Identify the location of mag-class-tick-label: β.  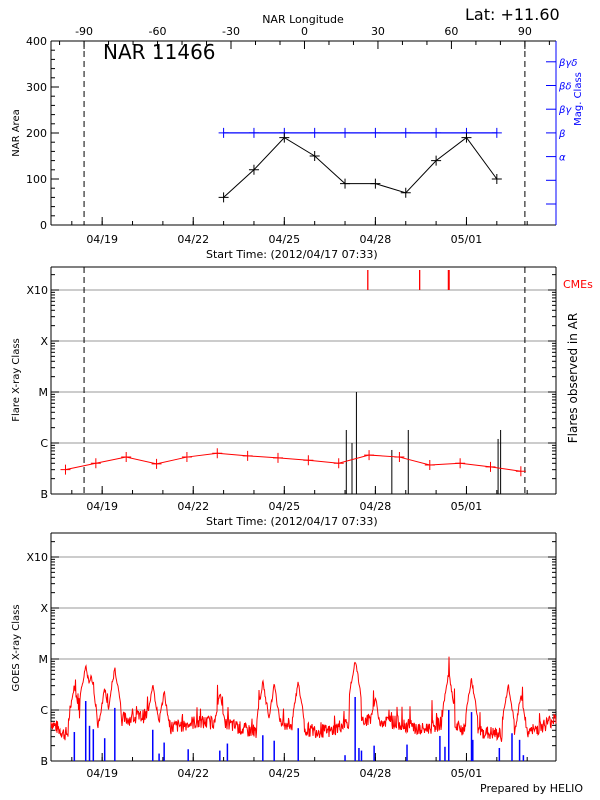
(562, 134).